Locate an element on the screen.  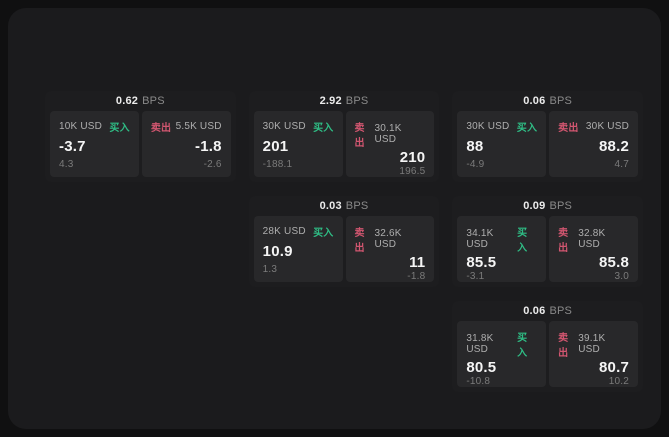
buy-size-label: 28K USD is located at coordinates (284, 231).